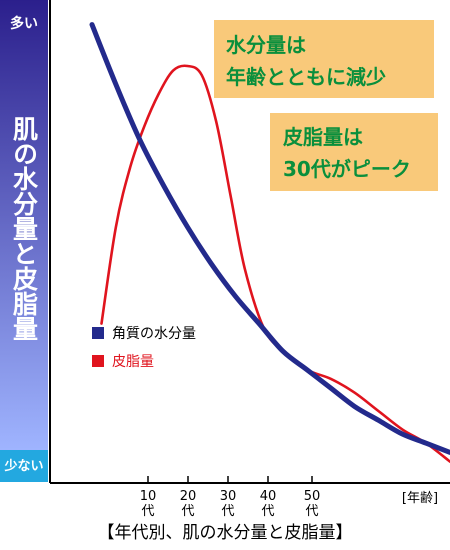  I want to click on legend-label: 角質の水分量, so click(154, 334).